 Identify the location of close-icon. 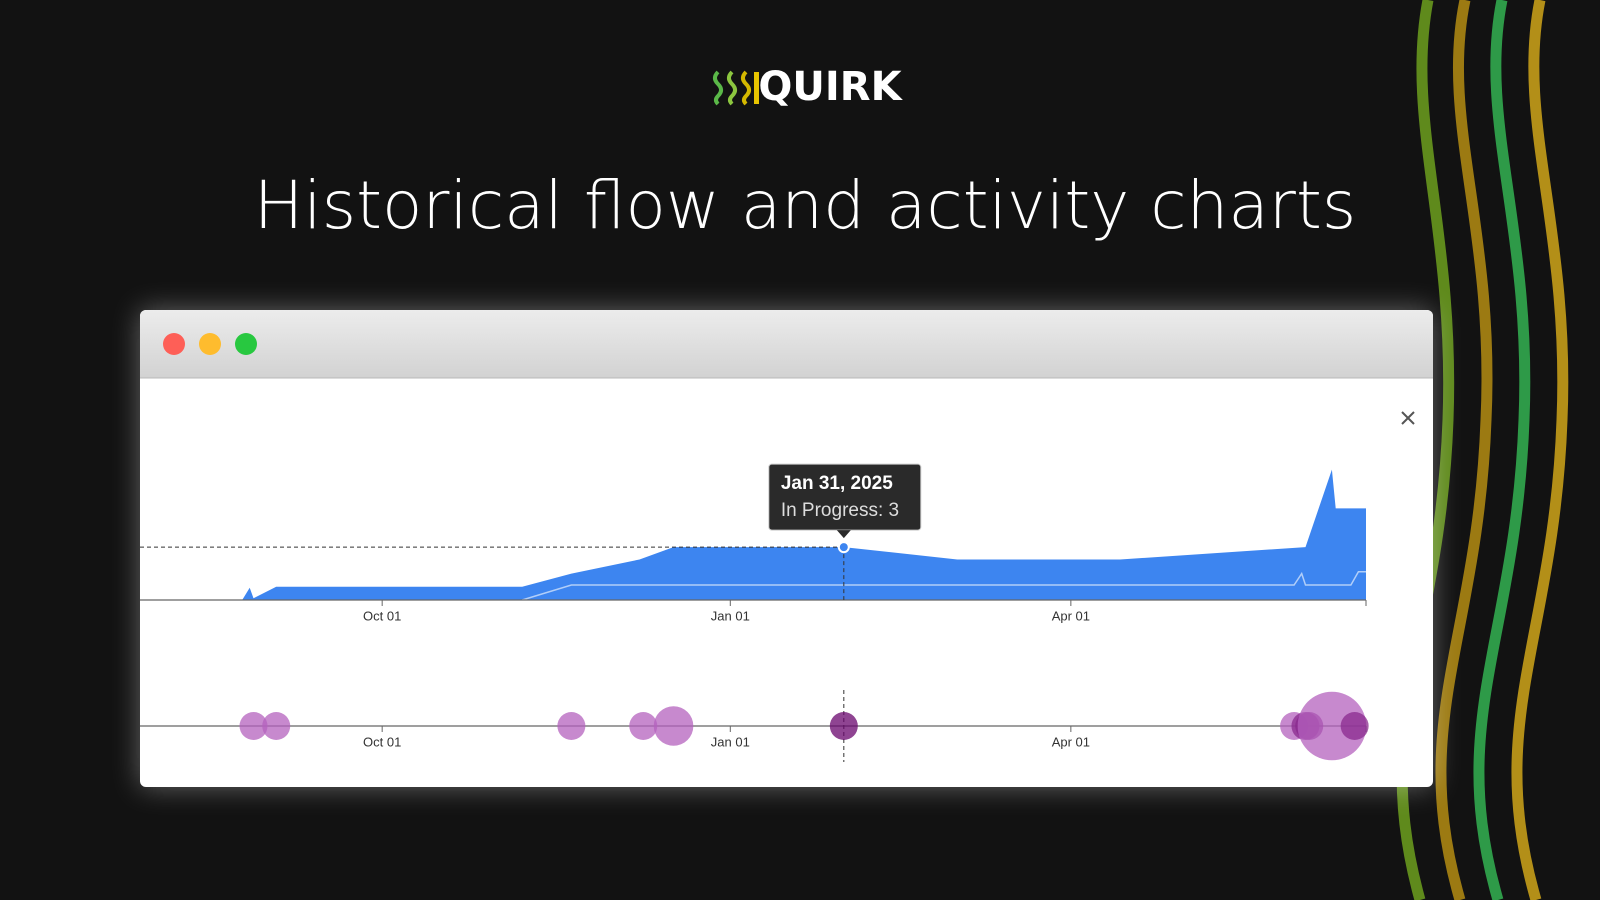
(1408, 418).